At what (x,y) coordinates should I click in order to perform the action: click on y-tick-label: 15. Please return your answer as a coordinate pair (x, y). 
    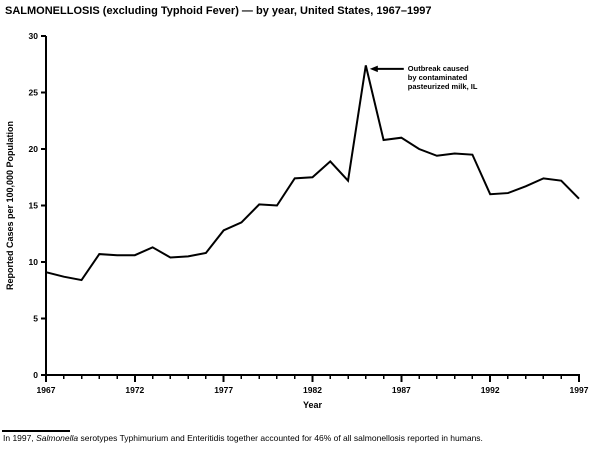
    Looking at the image, I should click on (34, 206).